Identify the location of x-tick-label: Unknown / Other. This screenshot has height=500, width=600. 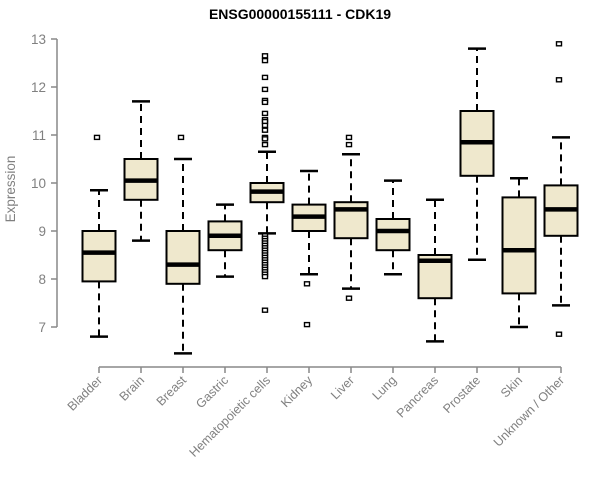
(529, 411).